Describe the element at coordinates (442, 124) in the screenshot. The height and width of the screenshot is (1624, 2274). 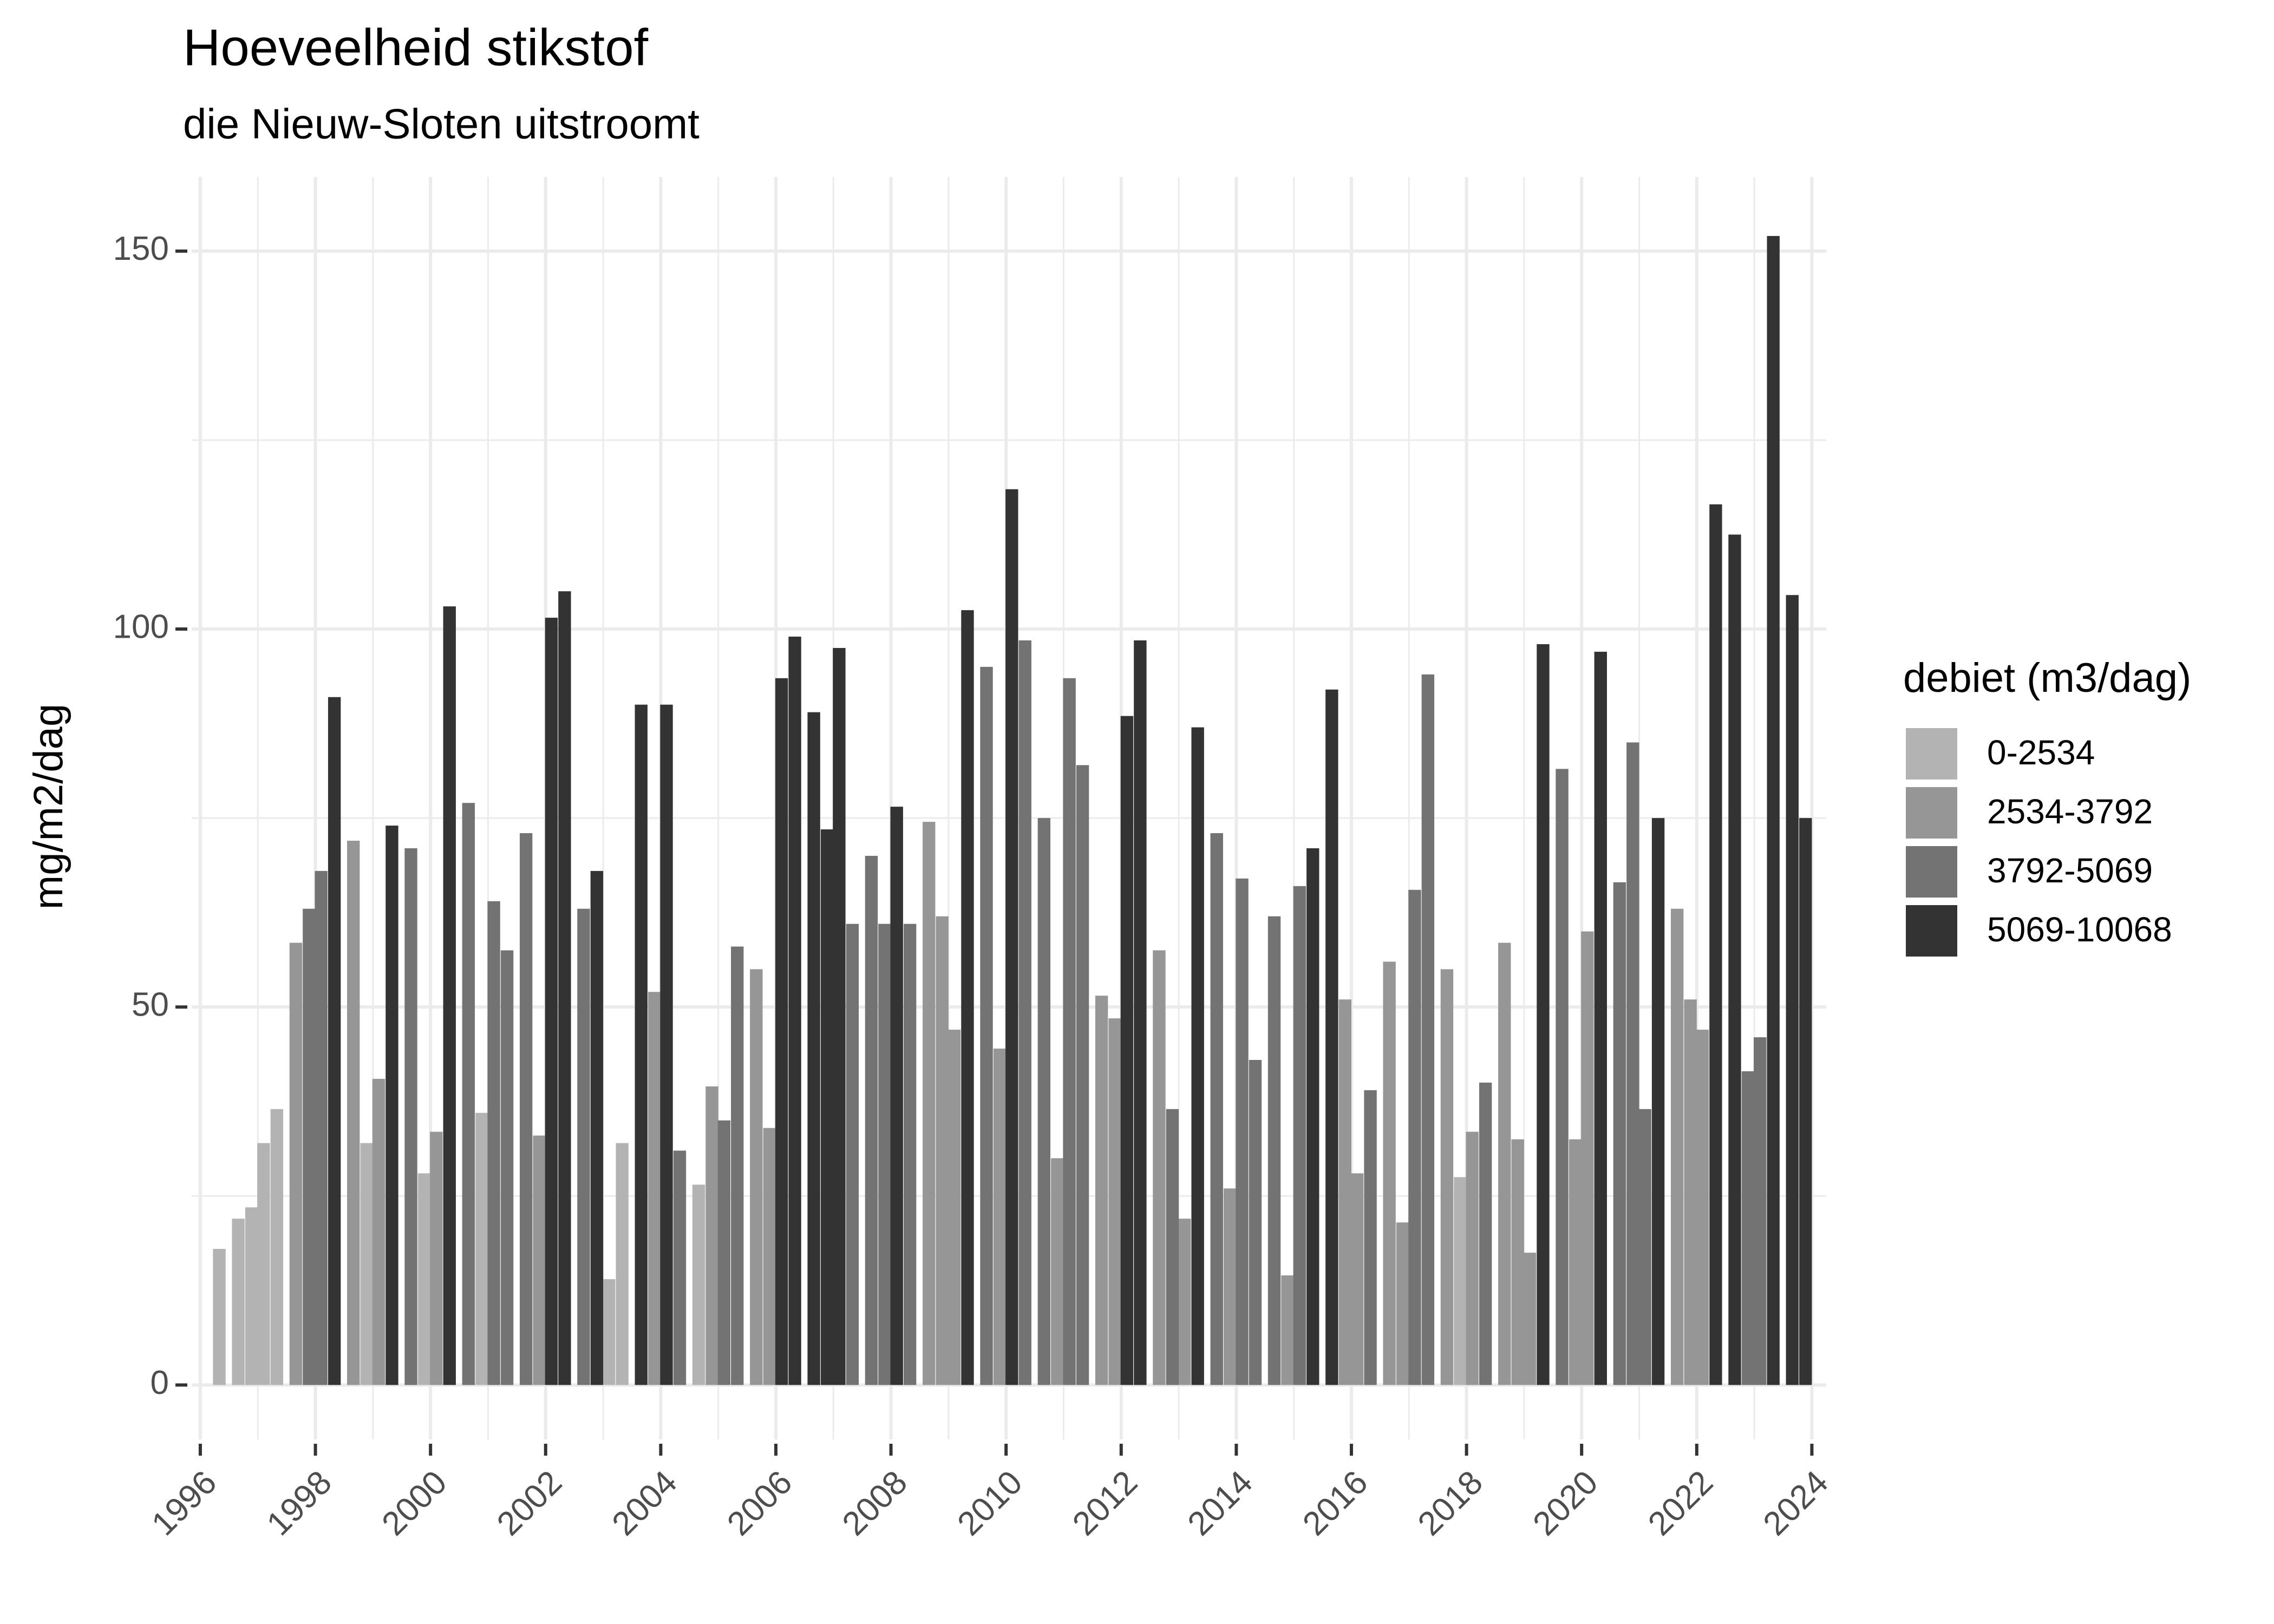
I see `chart-subtitle: die Nieuw-Sloten uitstroomt` at that location.